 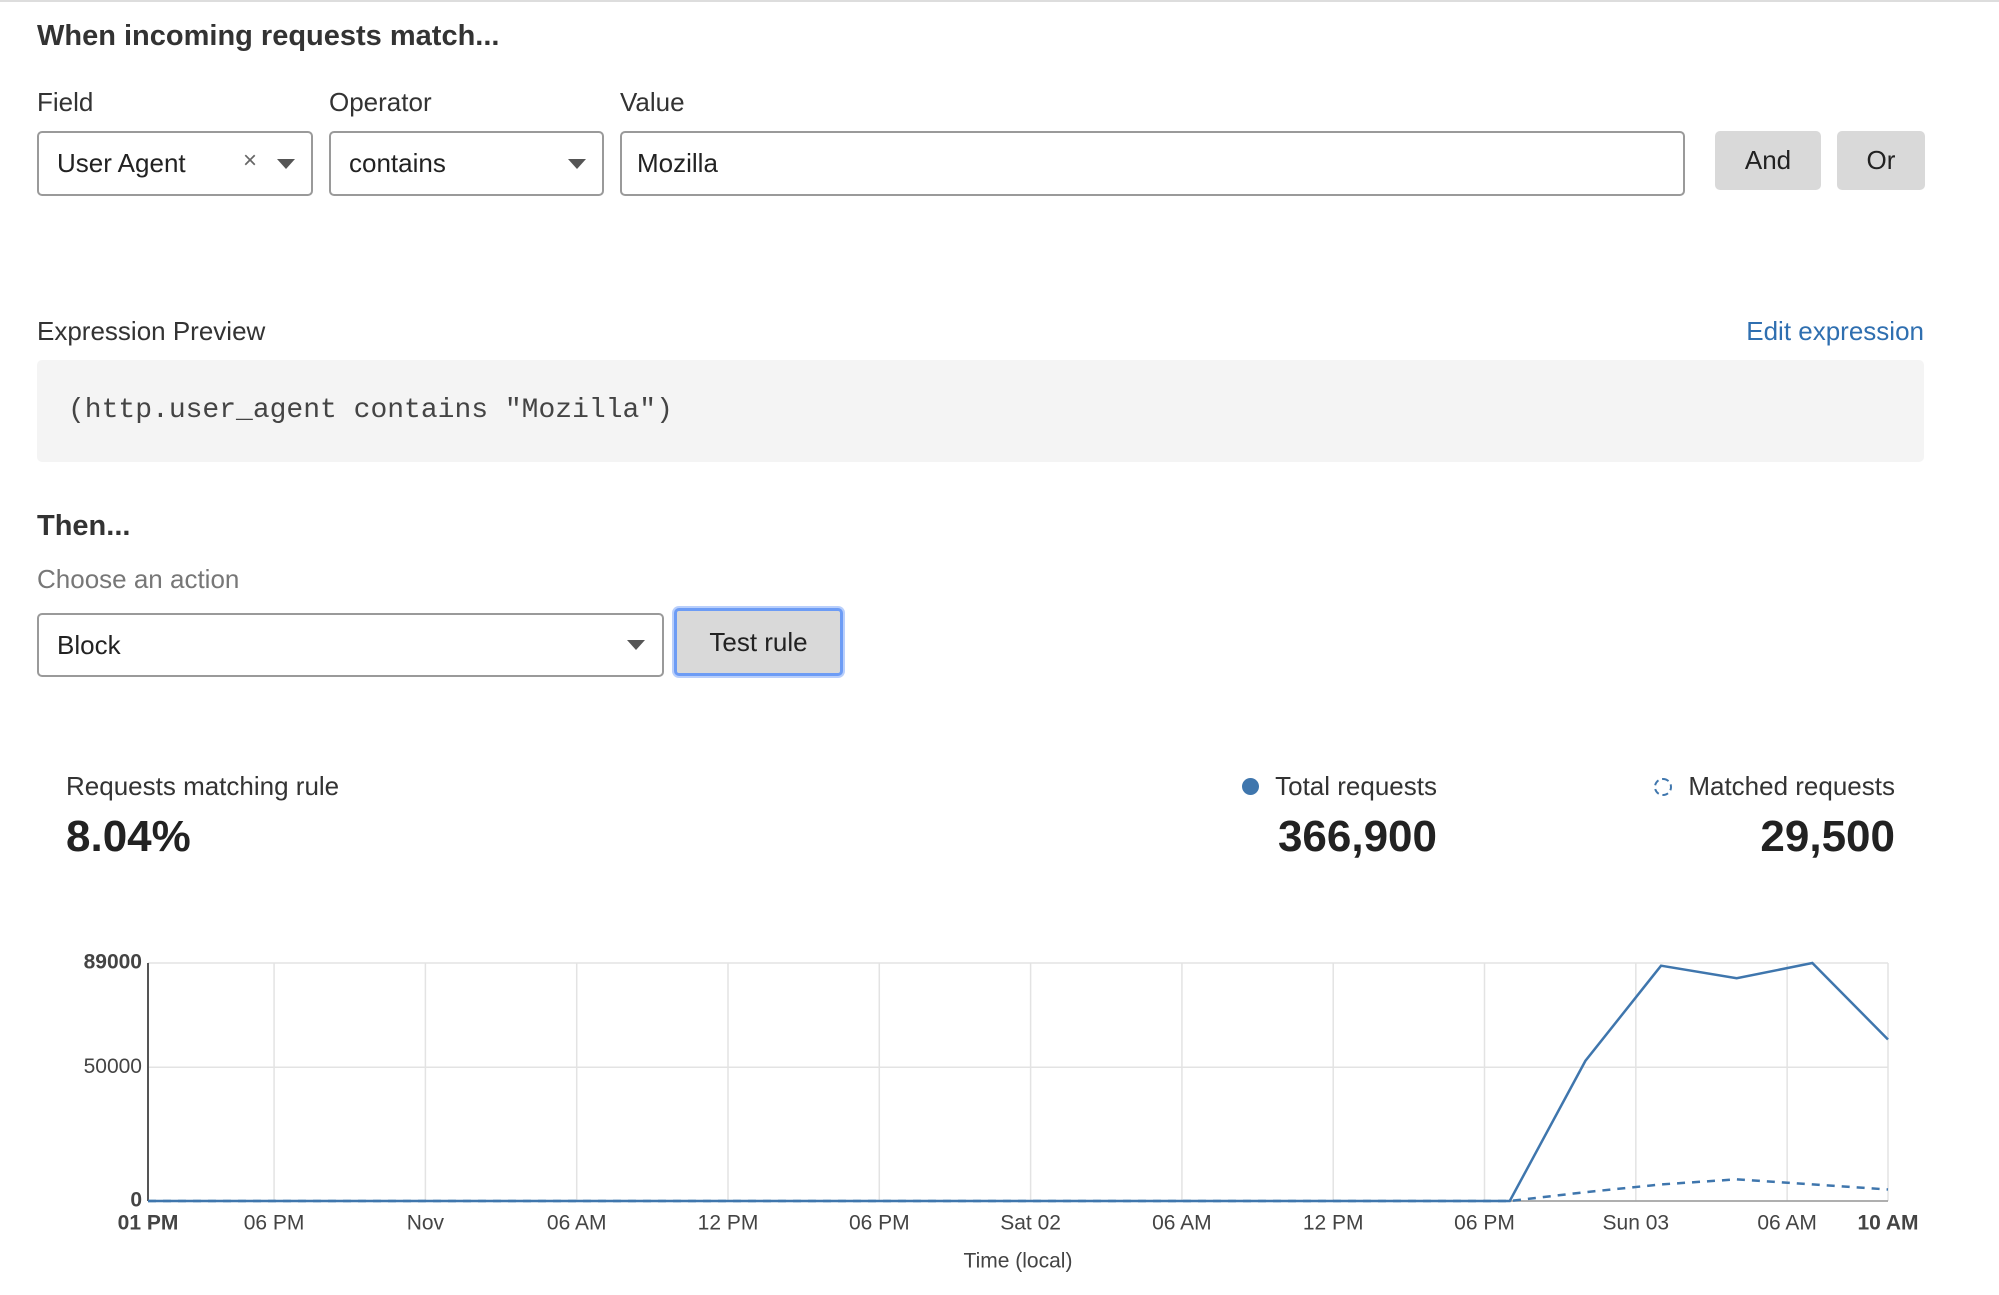 I want to click on operator-value: contains, so click(x=397, y=163).